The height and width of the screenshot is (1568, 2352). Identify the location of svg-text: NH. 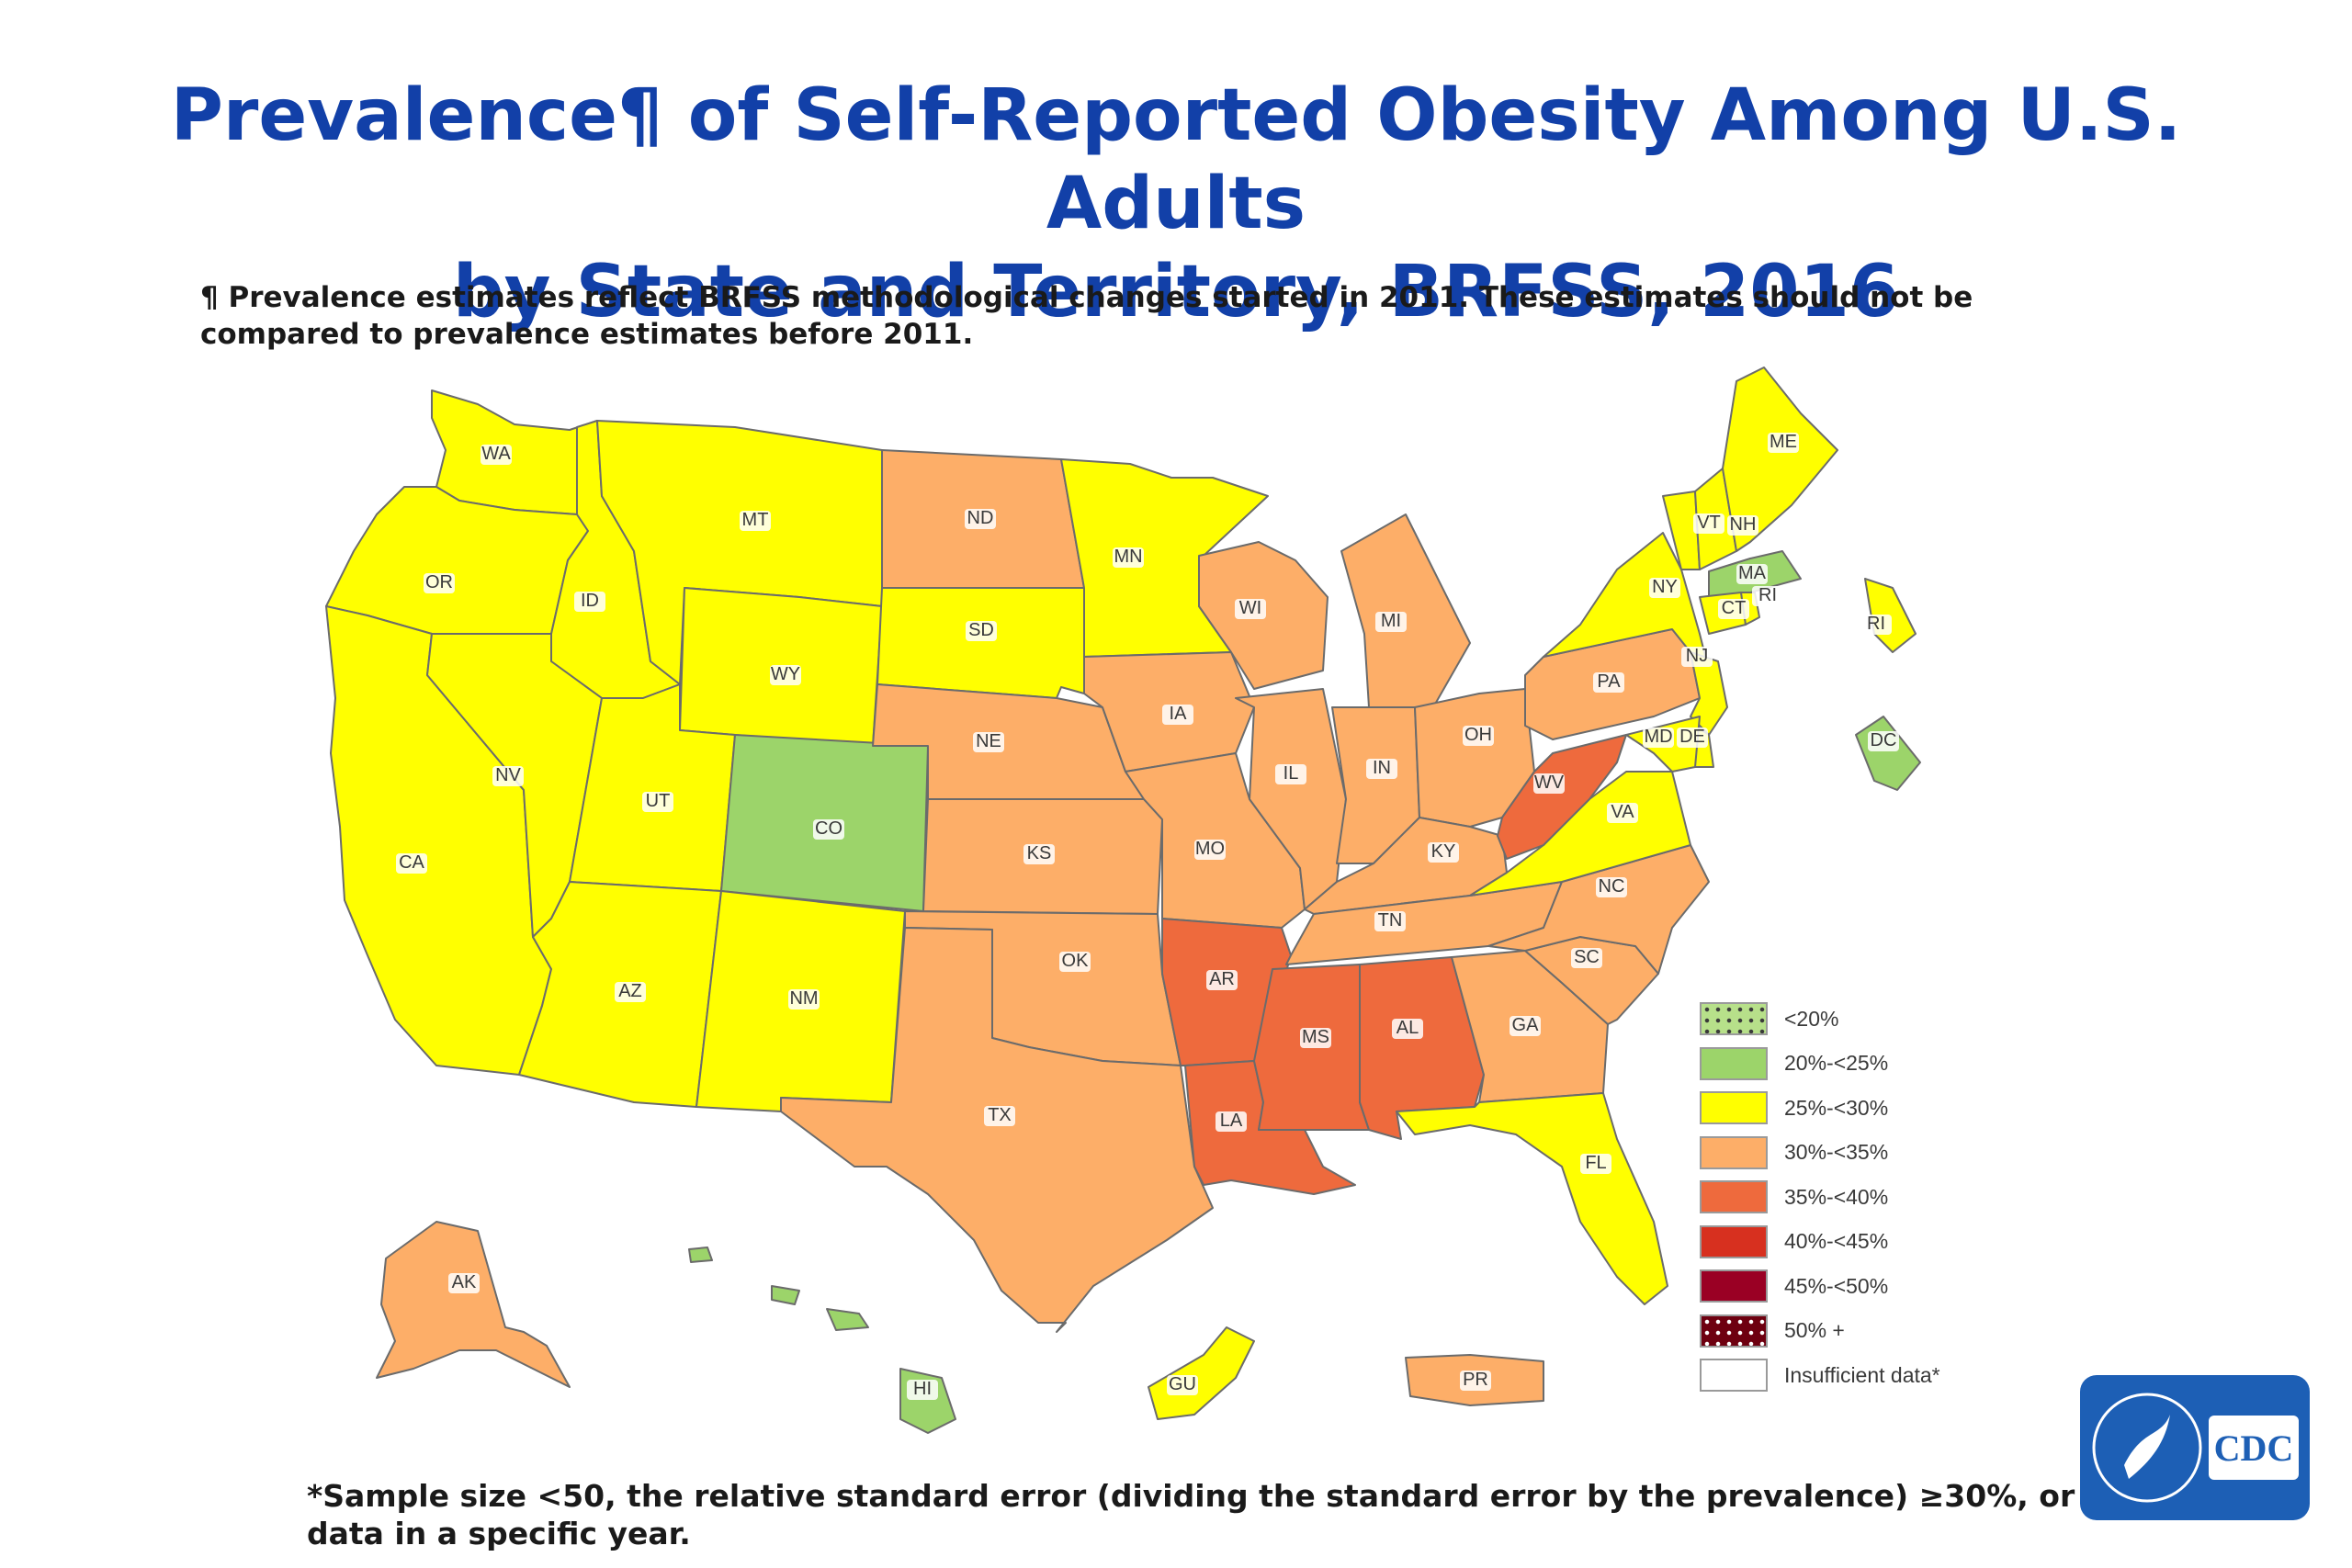
(1743, 524).